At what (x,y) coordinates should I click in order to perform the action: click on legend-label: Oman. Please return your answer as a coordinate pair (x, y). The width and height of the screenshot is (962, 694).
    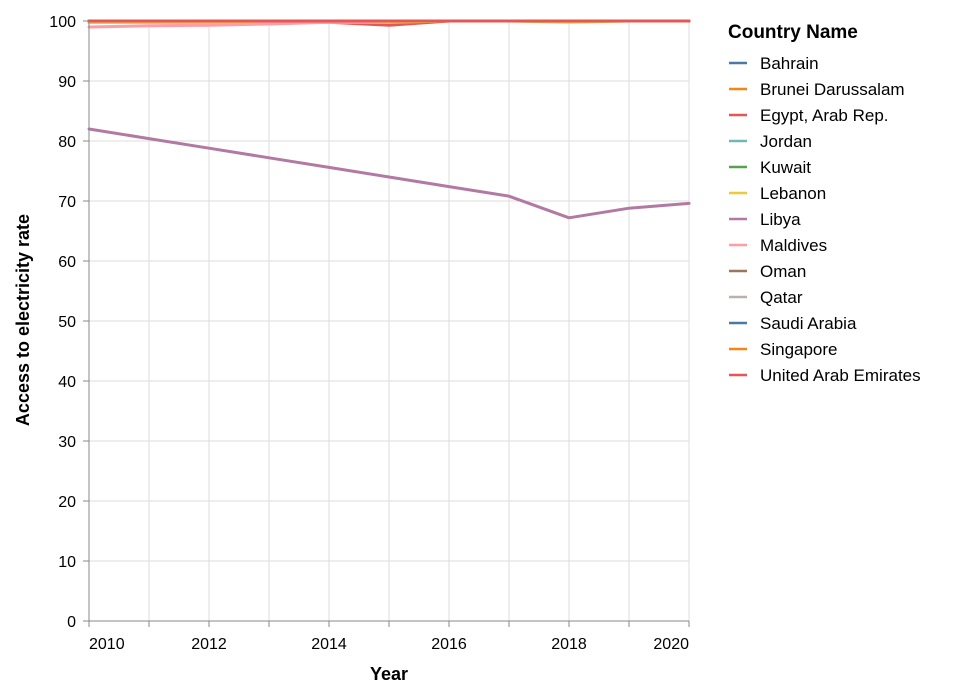
    Looking at the image, I should click on (783, 271).